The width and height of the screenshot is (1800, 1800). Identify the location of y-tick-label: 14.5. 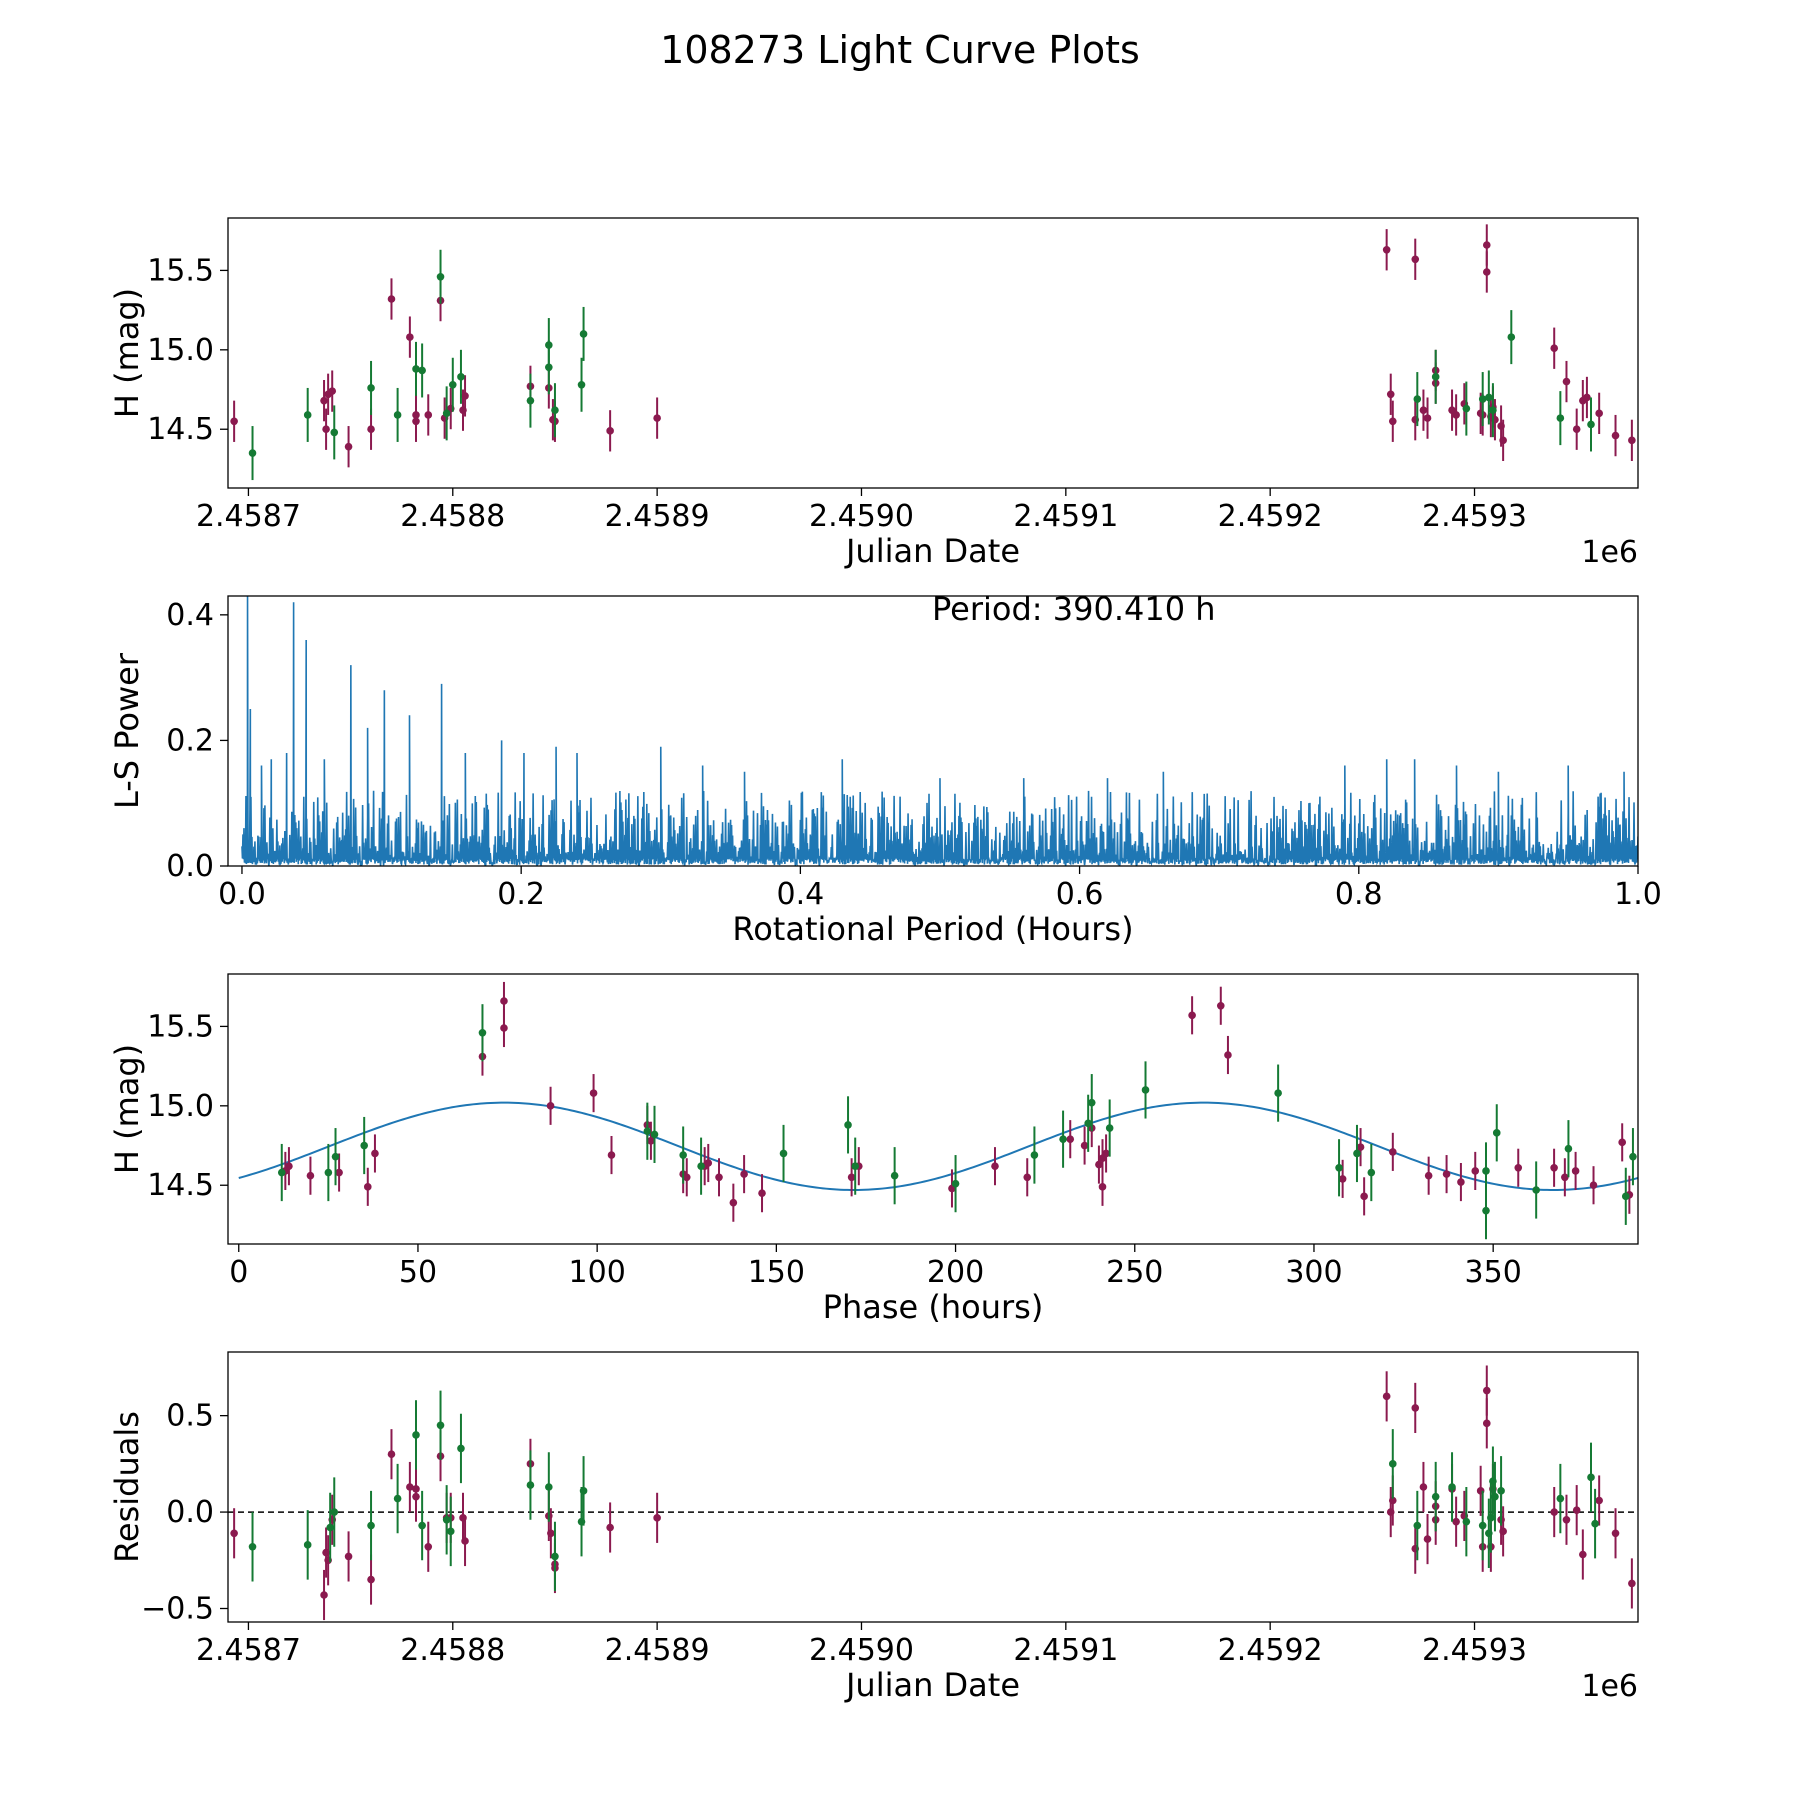
(180, 429).